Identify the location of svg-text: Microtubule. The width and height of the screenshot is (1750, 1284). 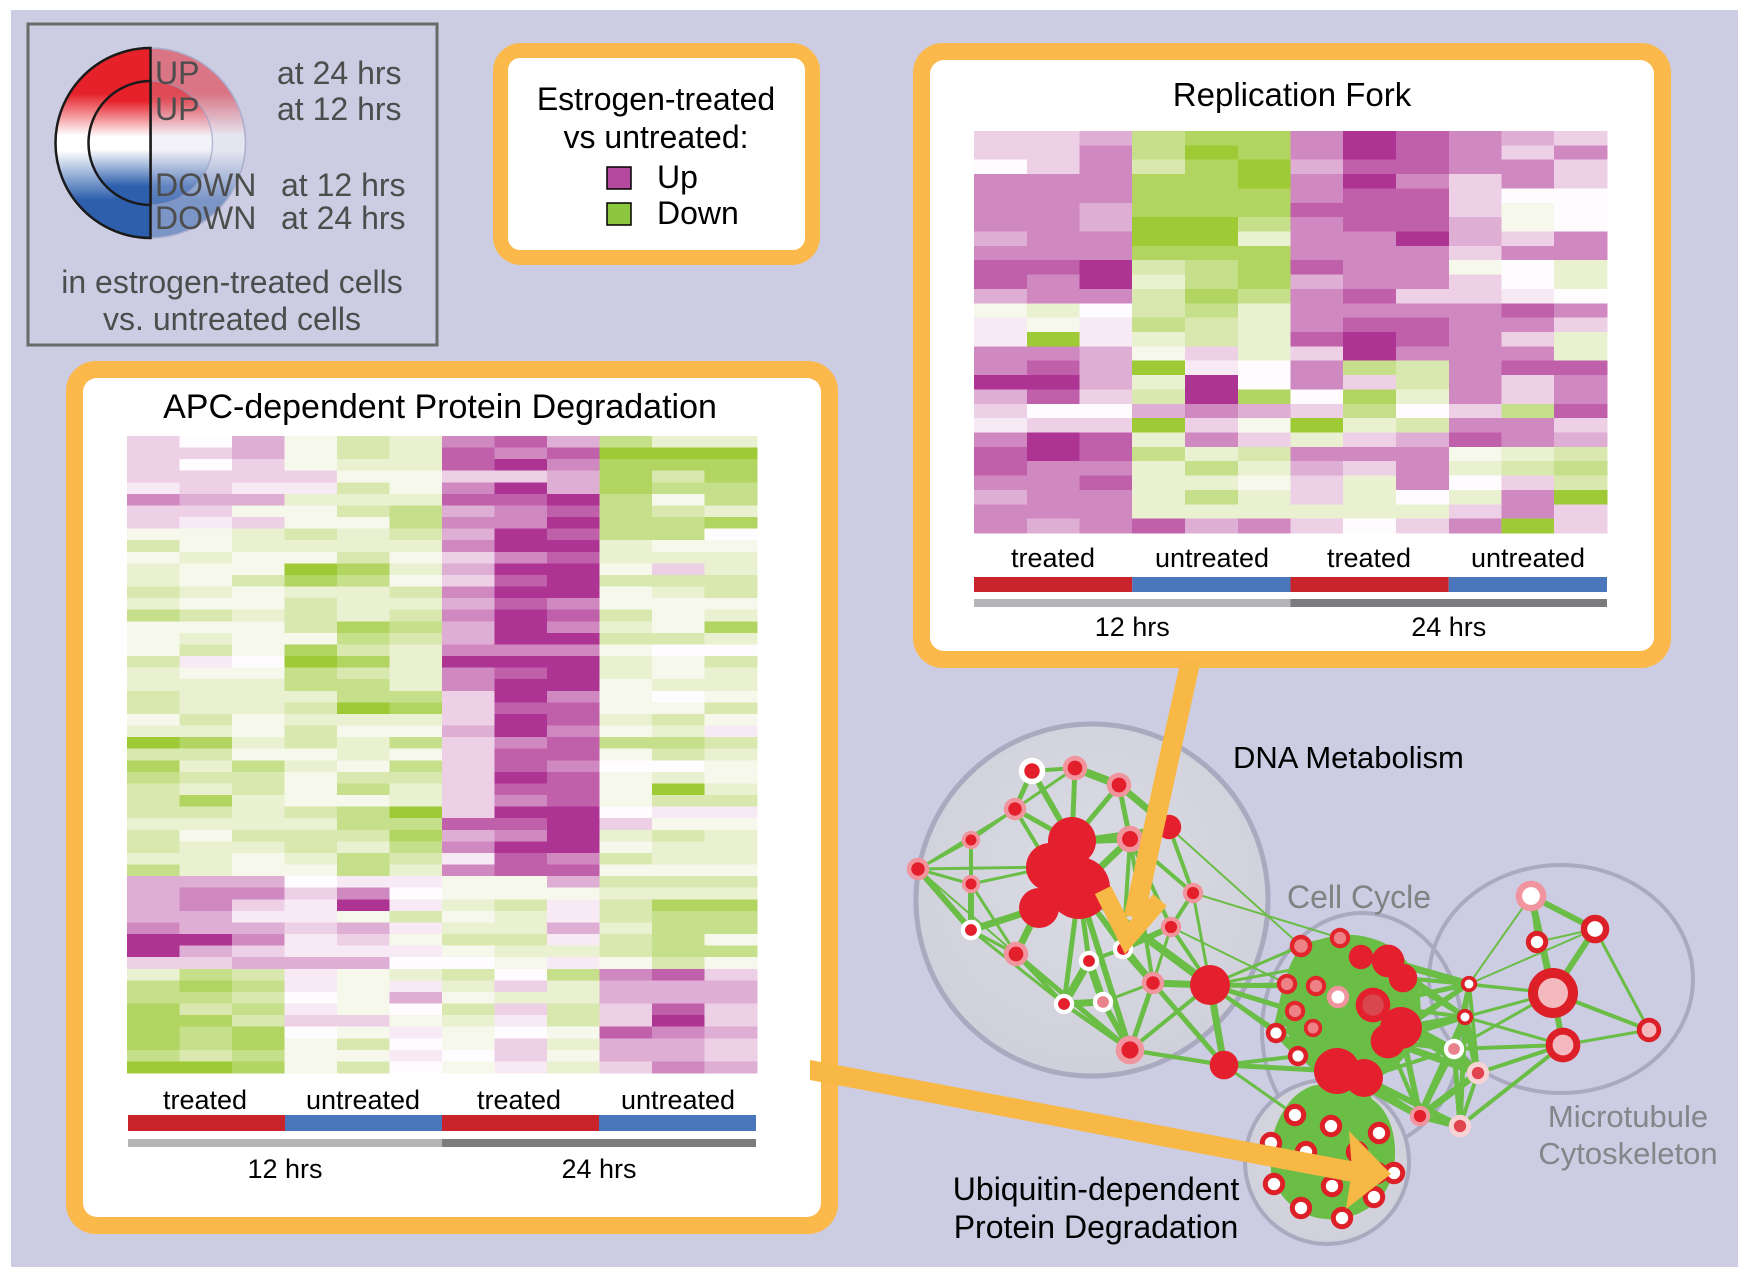
(1628, 1116).